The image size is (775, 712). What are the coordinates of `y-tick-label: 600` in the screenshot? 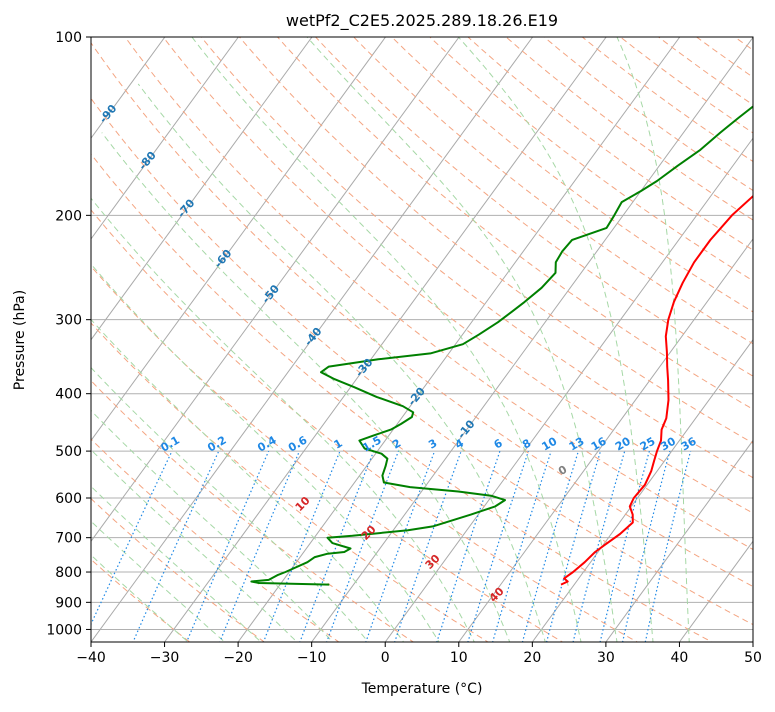 It's located at (68, 499).